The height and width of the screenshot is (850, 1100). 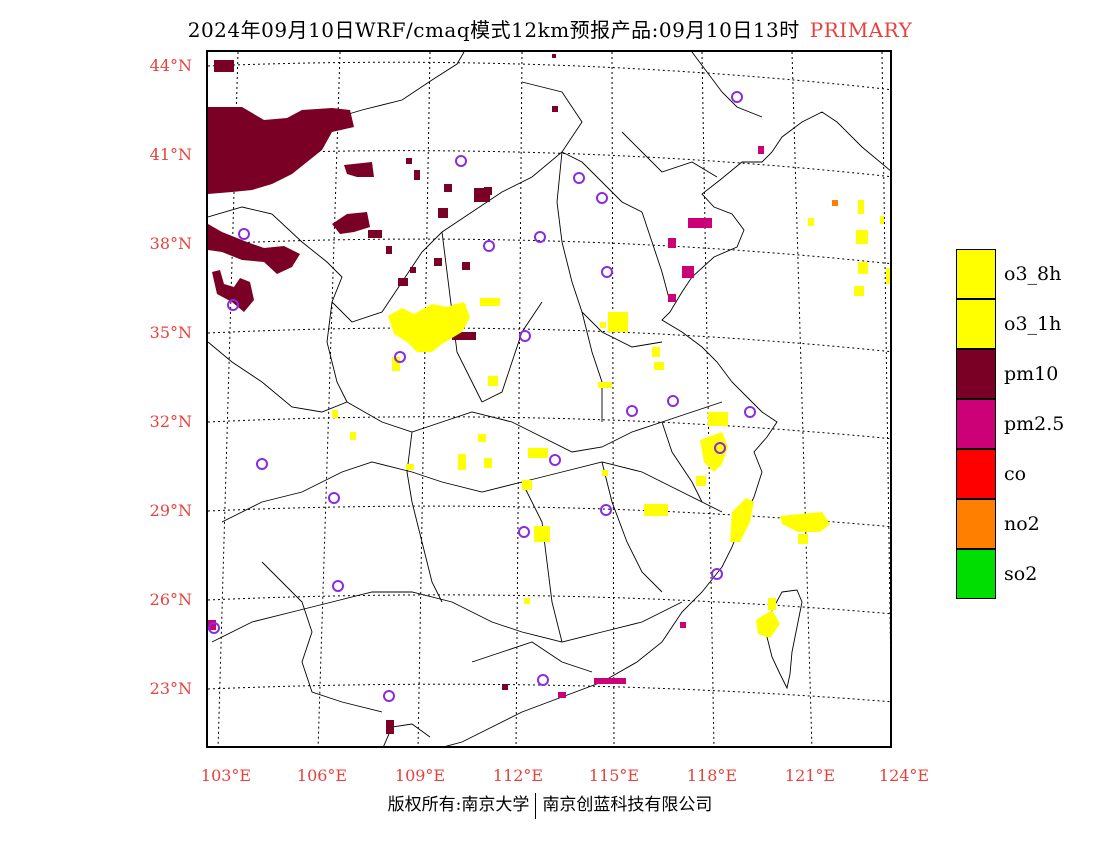 What do you see at coordinates (458, 805) in the screenshot?
I see `copyright-left: 版权所有:南京大学` at bounding box center [458, 805].